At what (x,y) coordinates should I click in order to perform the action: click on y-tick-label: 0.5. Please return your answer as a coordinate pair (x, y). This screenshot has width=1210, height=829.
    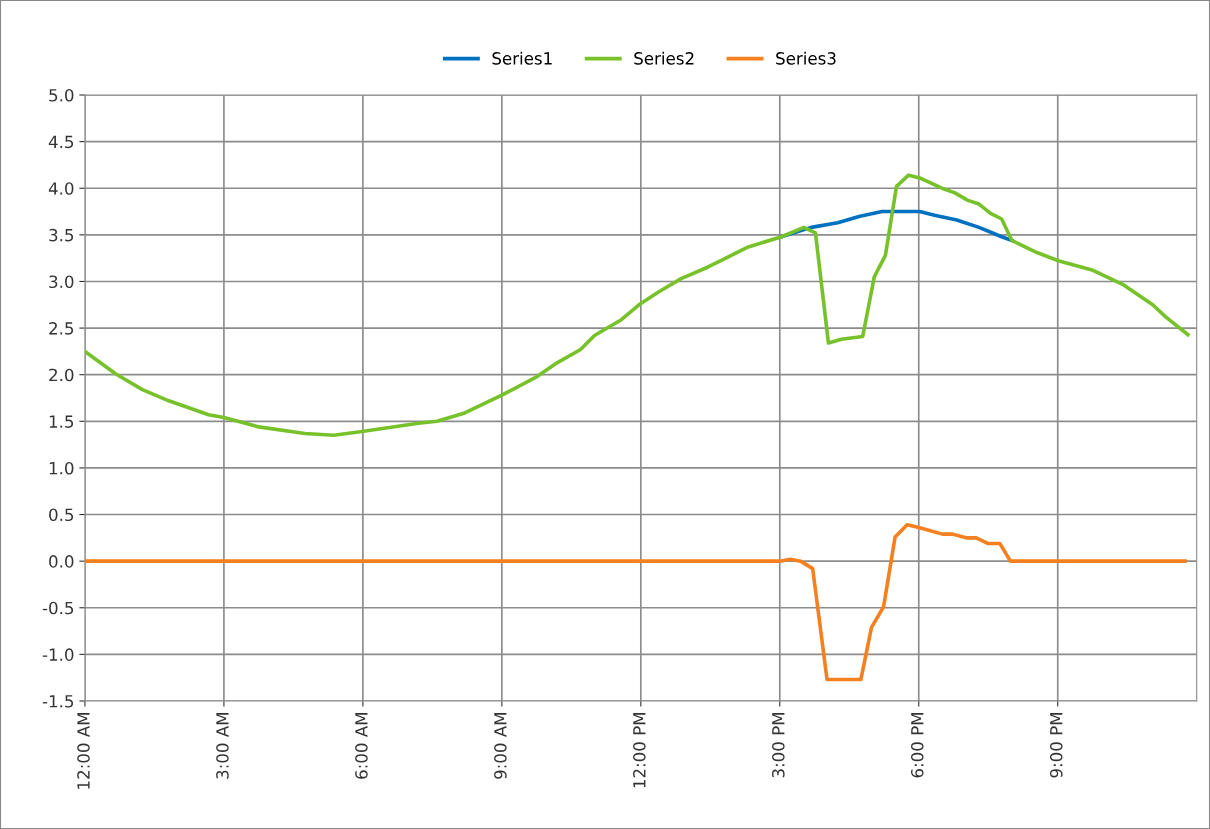
    Looking at the image, I should click on (61, 515).